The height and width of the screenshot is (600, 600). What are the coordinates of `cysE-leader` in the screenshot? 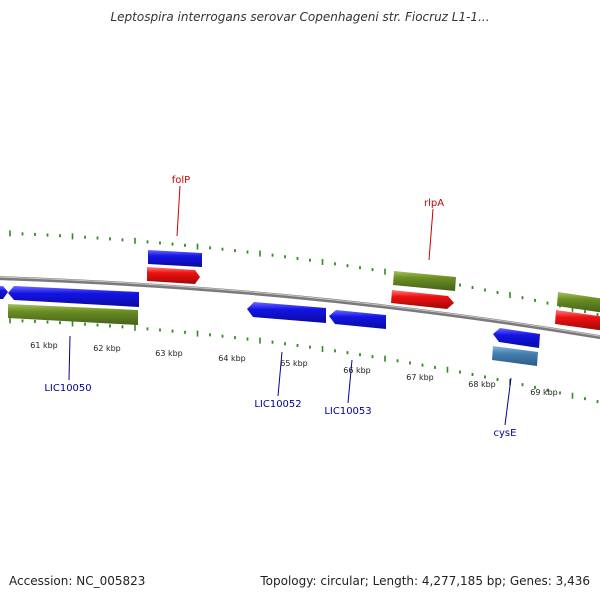 It's located at (508, 401).